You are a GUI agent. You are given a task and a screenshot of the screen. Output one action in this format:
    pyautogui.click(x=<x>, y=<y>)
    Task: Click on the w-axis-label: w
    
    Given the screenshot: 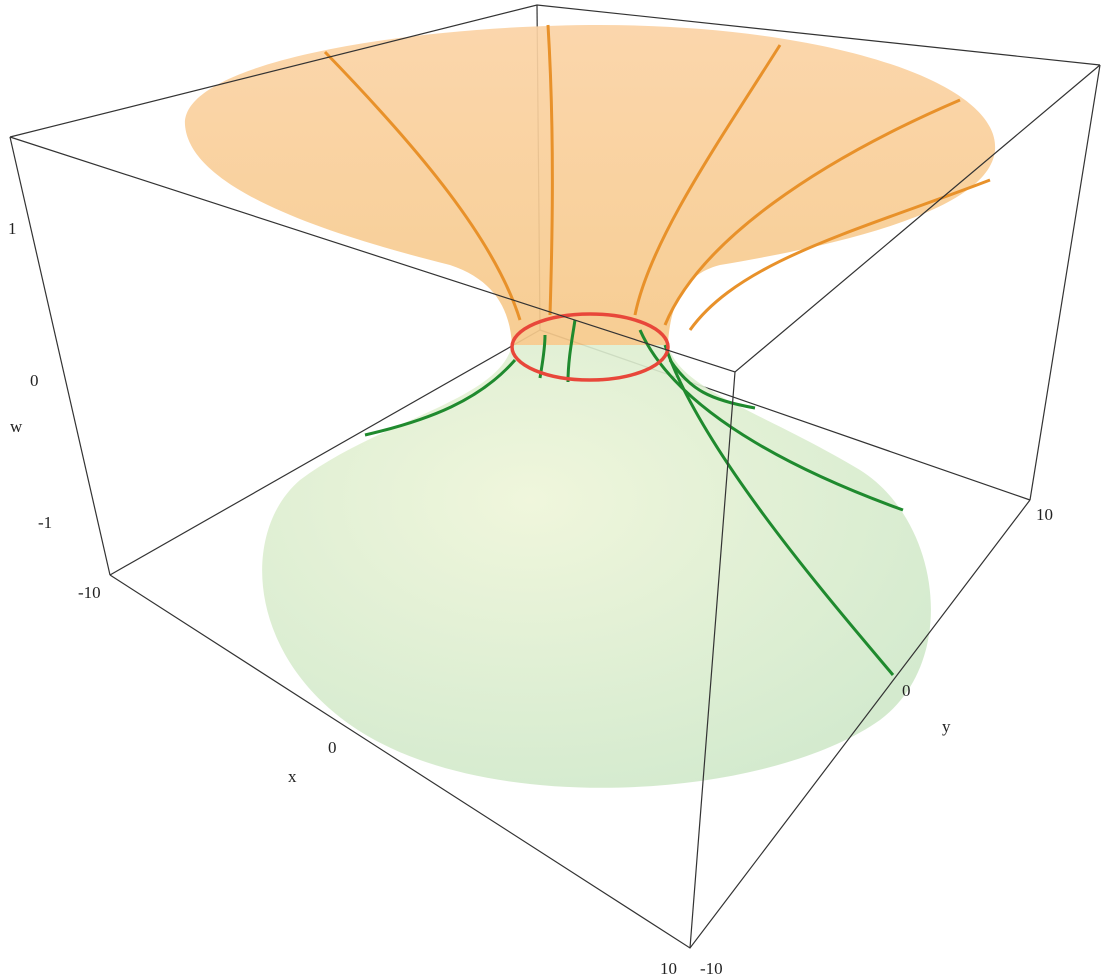 What is the action you would take?
    pyautogui.click(x=16, y=426)
    